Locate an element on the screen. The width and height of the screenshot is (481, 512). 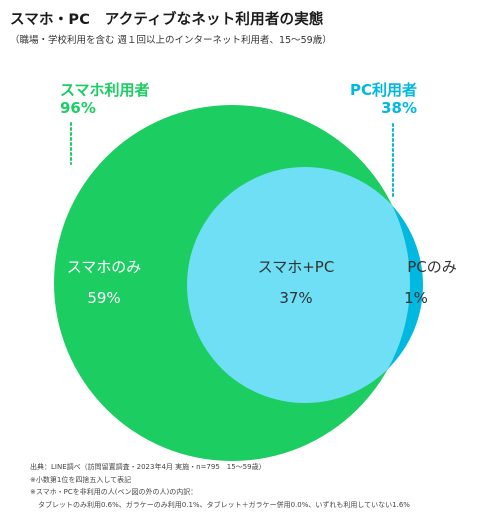
smartphone-set-value: 96% is located at coordinates (78, 108).